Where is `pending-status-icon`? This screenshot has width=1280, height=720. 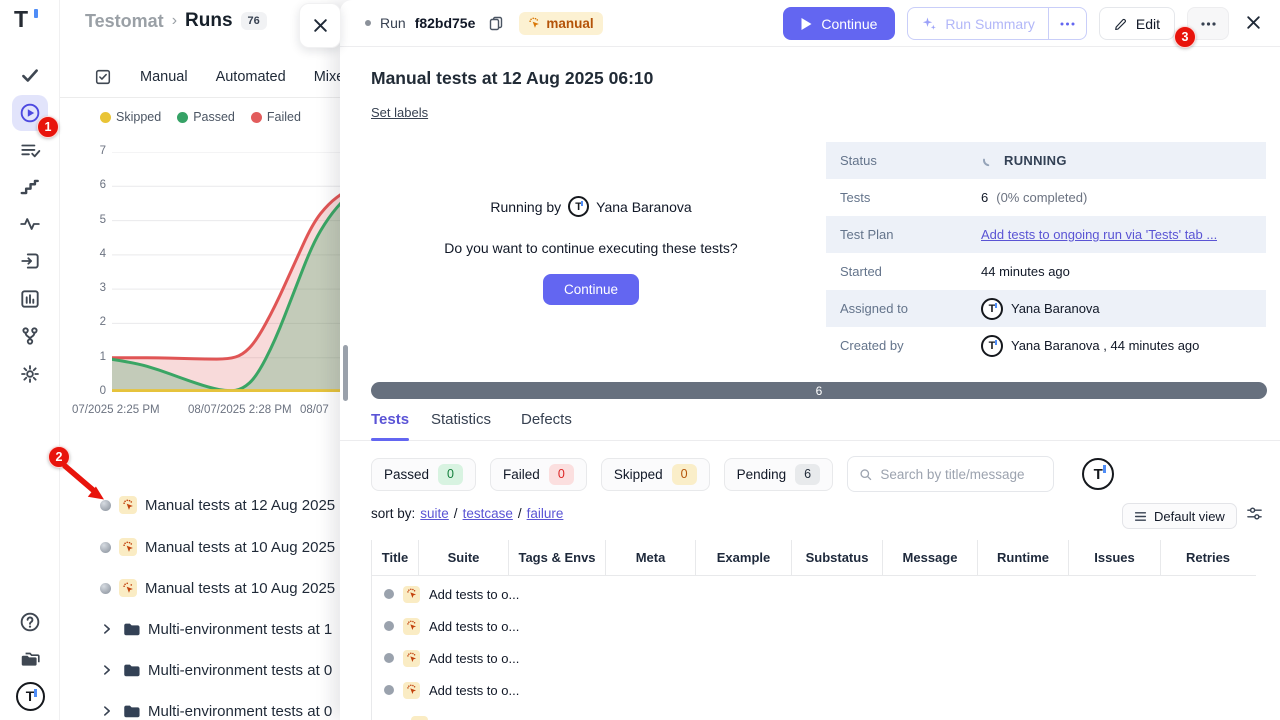 pending-status-icon is located at coordinates (105, 547).